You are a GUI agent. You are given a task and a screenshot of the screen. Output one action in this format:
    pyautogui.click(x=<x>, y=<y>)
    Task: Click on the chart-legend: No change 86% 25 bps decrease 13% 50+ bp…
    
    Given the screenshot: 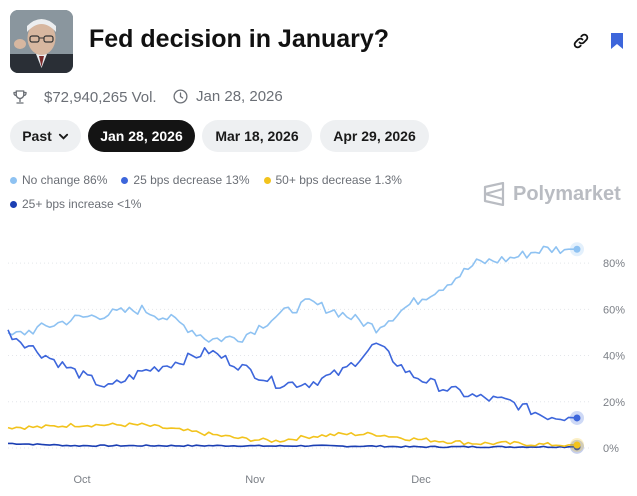 What is the action you would take?
    pyautogui.click(x=206, y=180)
    